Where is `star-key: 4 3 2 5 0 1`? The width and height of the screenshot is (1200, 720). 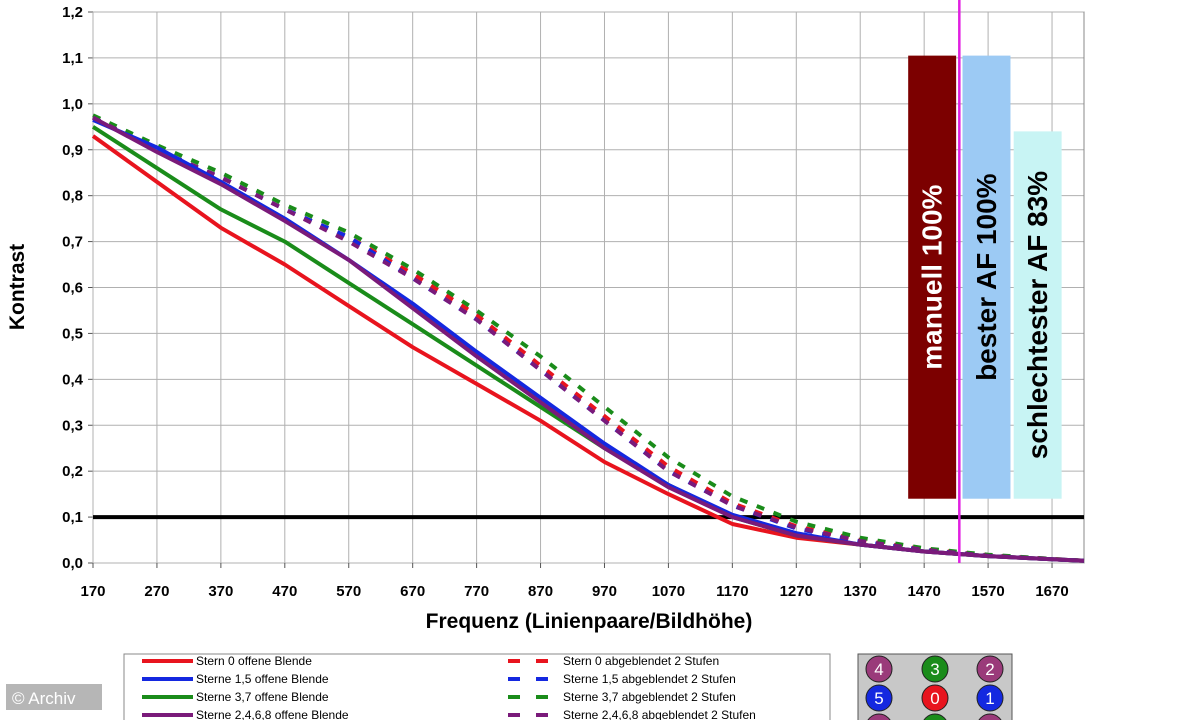 star-key: 4 3 2 5 0 1 is located at coordinates (934, 687).